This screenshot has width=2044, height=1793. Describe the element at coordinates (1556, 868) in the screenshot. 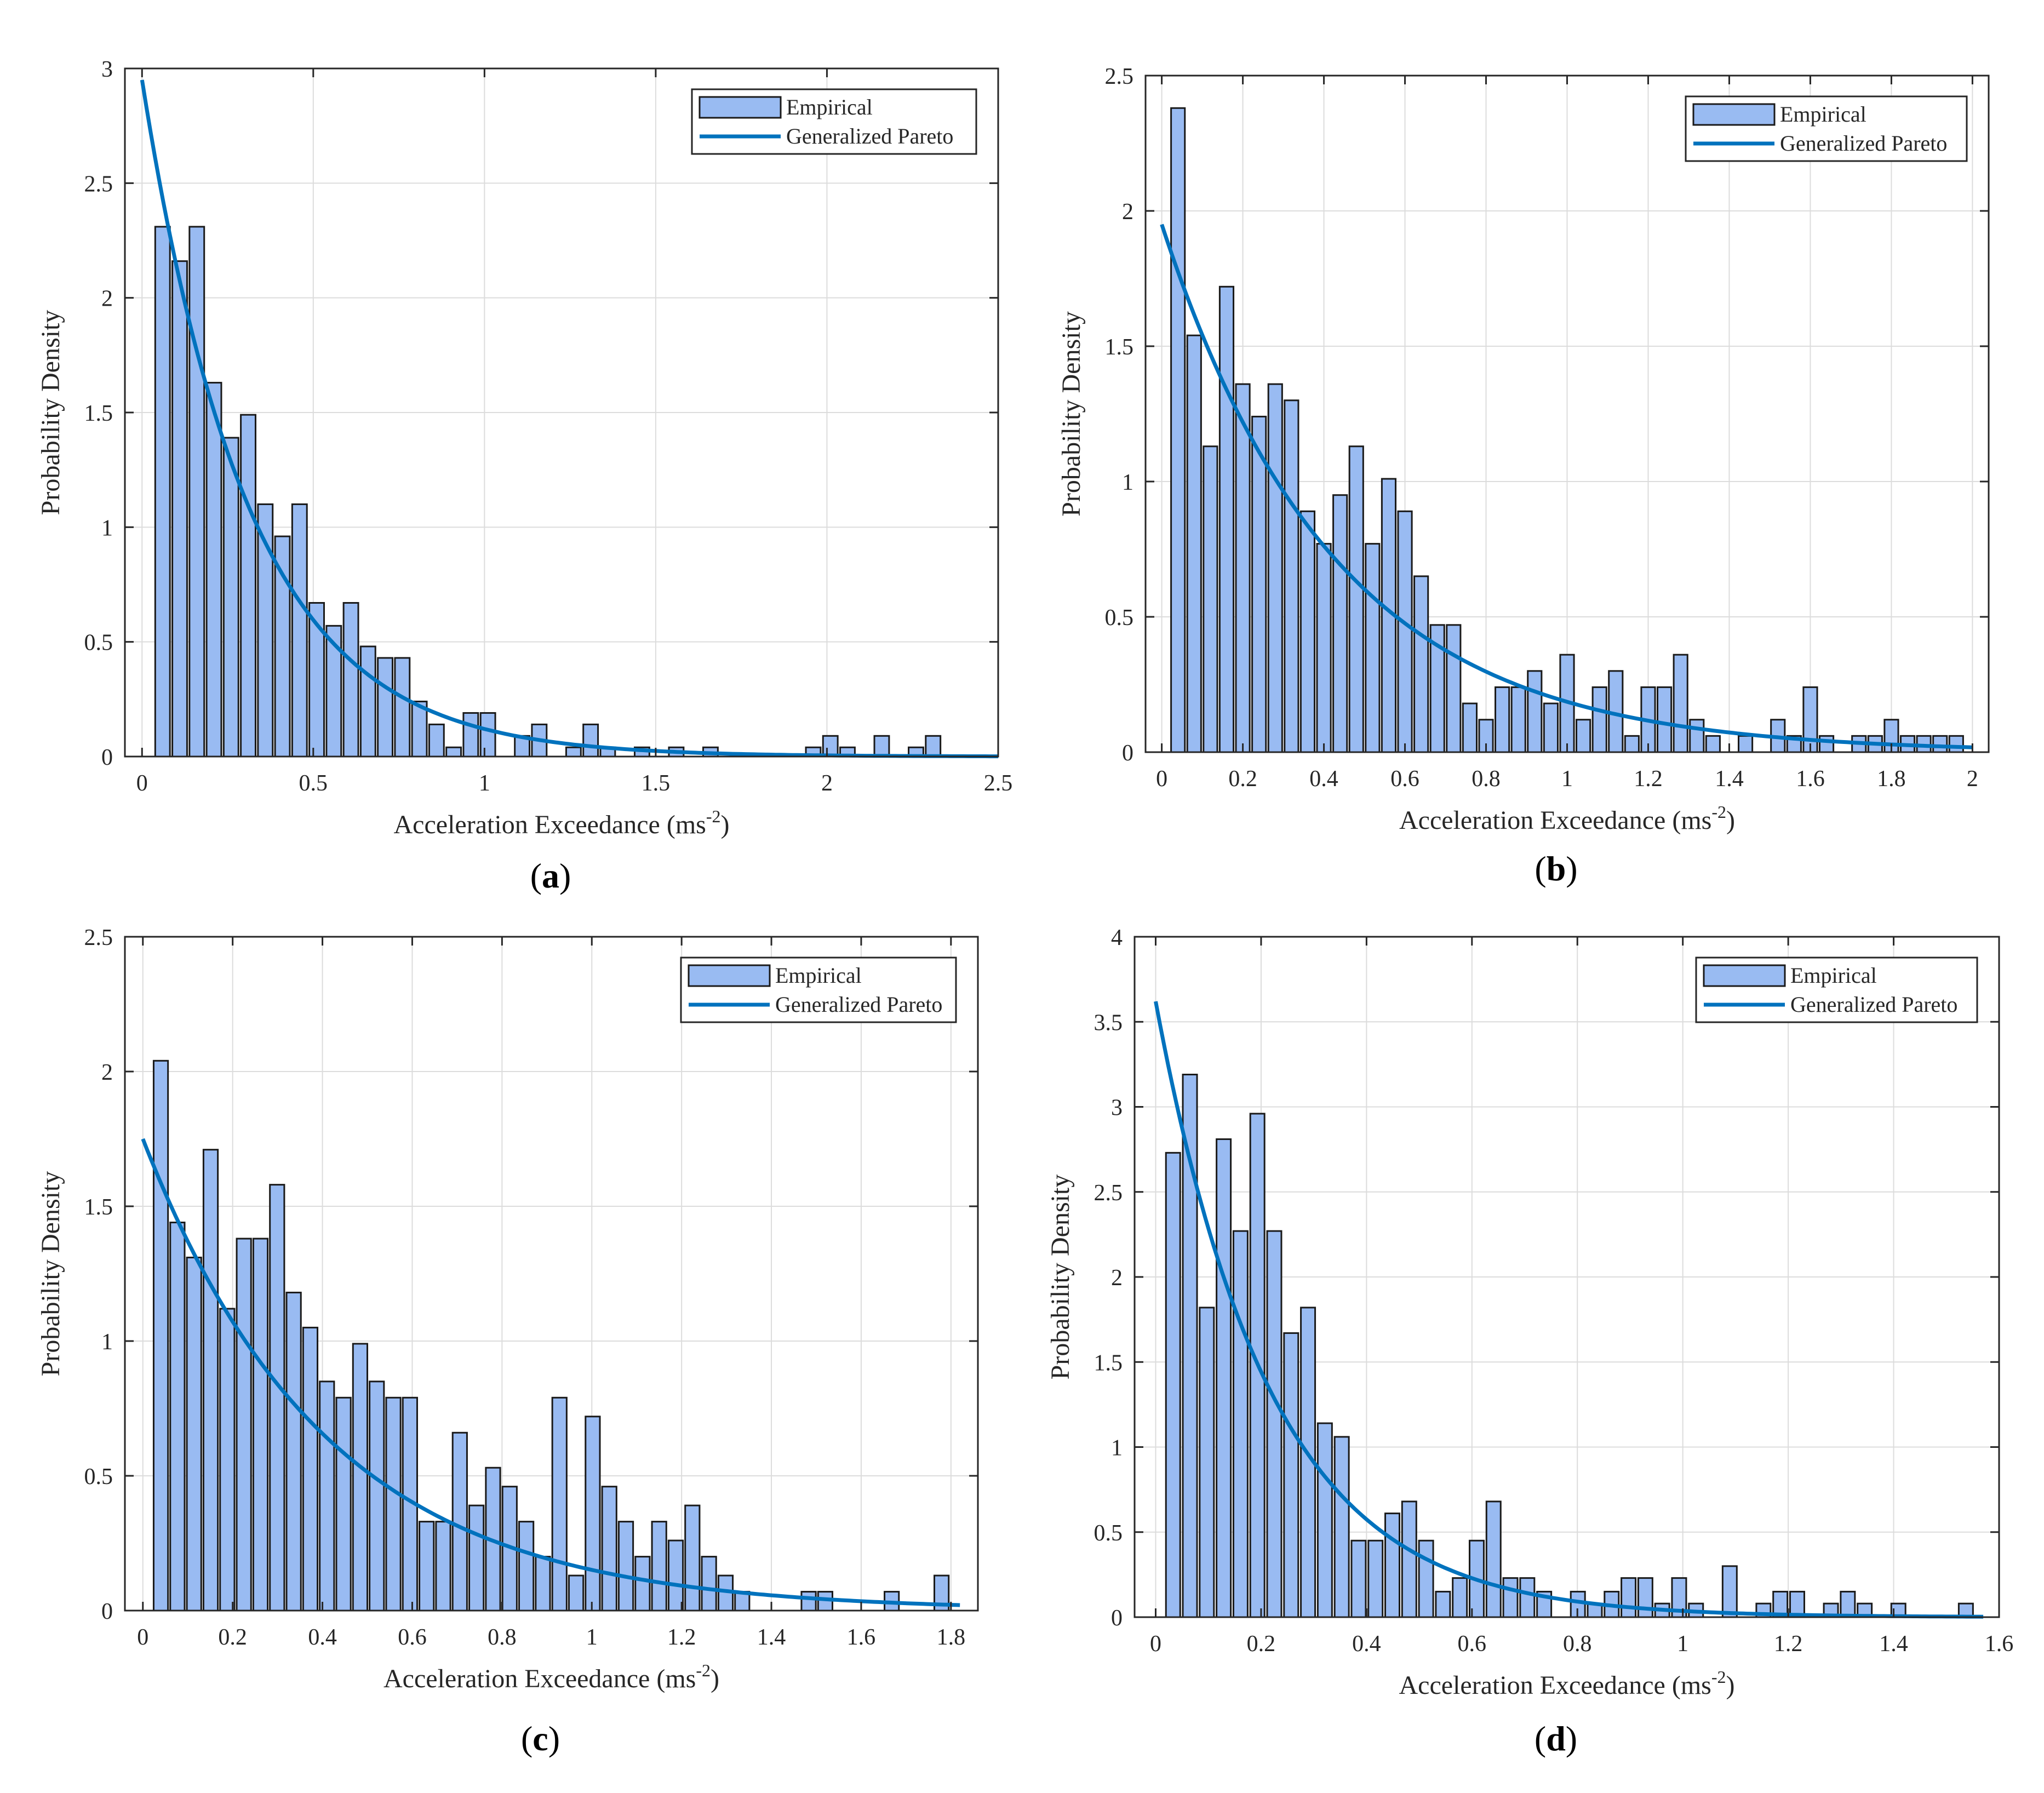

I see `panel-caption: (b)` at that location.